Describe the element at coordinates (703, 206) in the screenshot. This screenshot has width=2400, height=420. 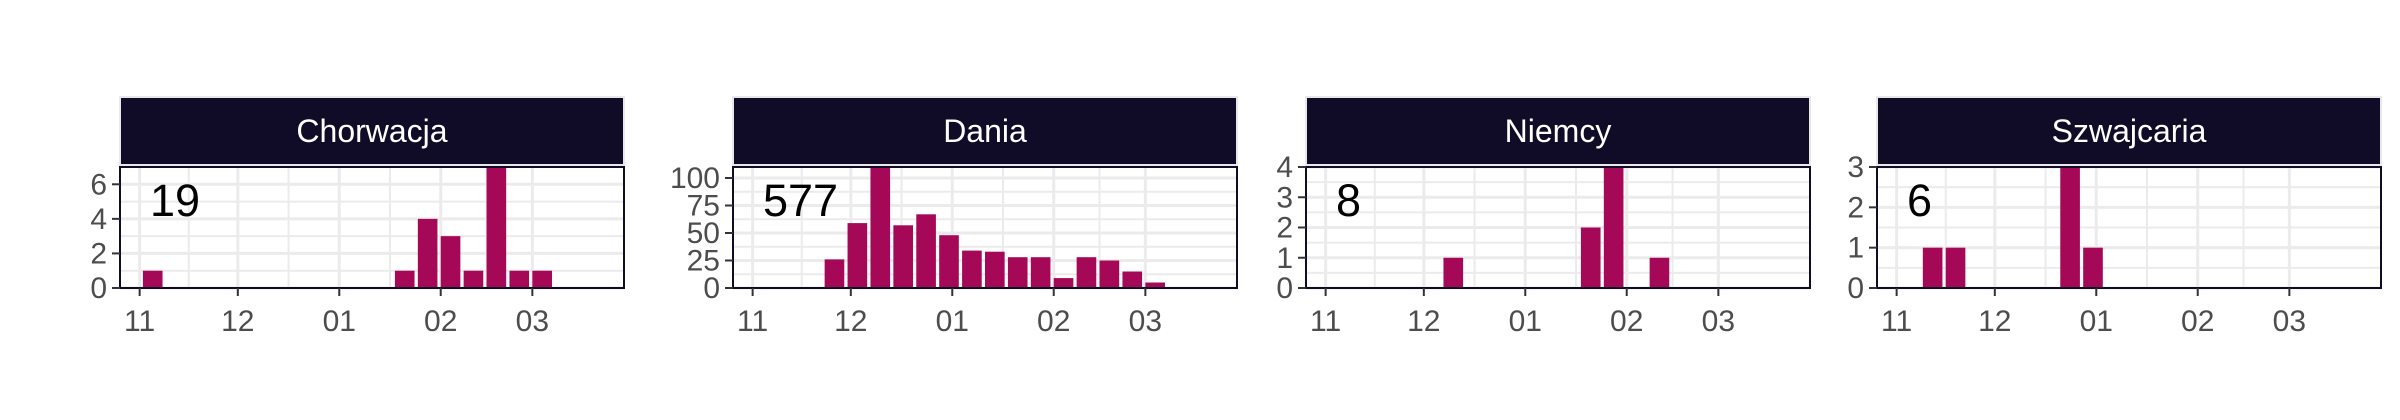
I see `y-tick-label: 75` at that location.